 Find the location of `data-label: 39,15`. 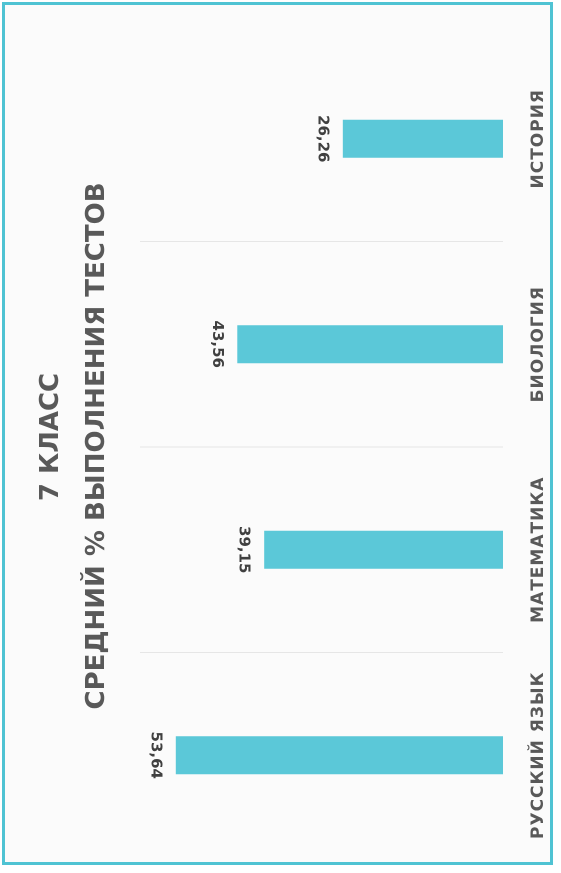

data-label: 39,15 is located at coordinates (245, 549).